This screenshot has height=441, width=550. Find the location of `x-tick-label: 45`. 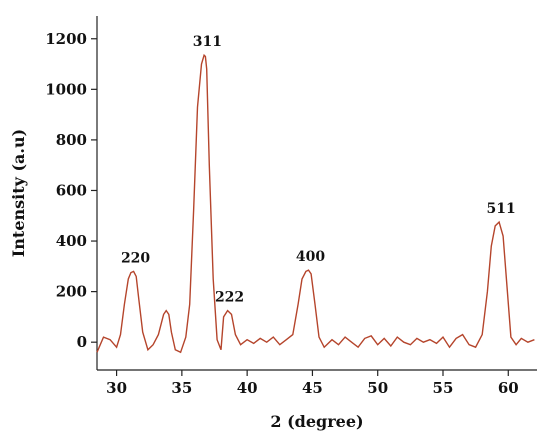

x-tick-label: 45 is located at coordinates (312, 388).